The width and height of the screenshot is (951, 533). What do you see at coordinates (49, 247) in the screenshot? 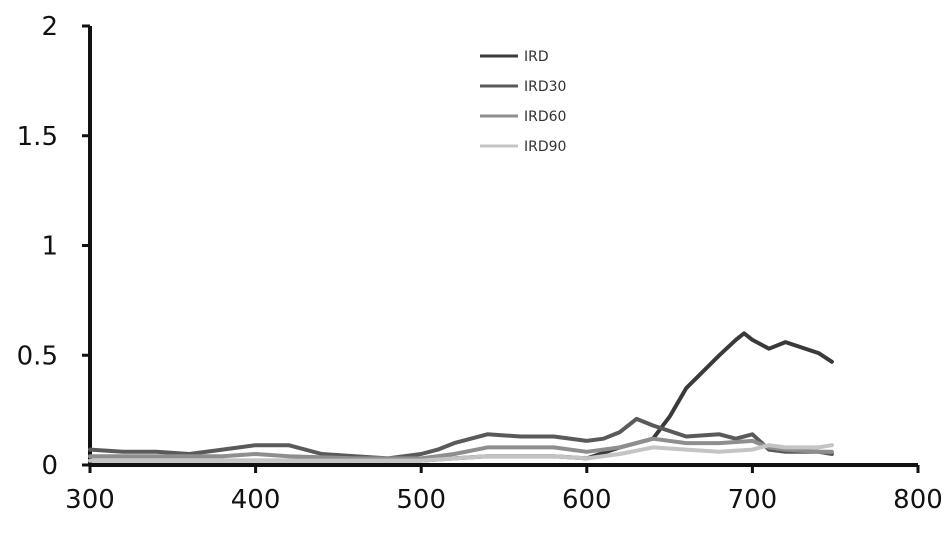
I see `y-tick-label: 1` at bounding box center [49, 247].